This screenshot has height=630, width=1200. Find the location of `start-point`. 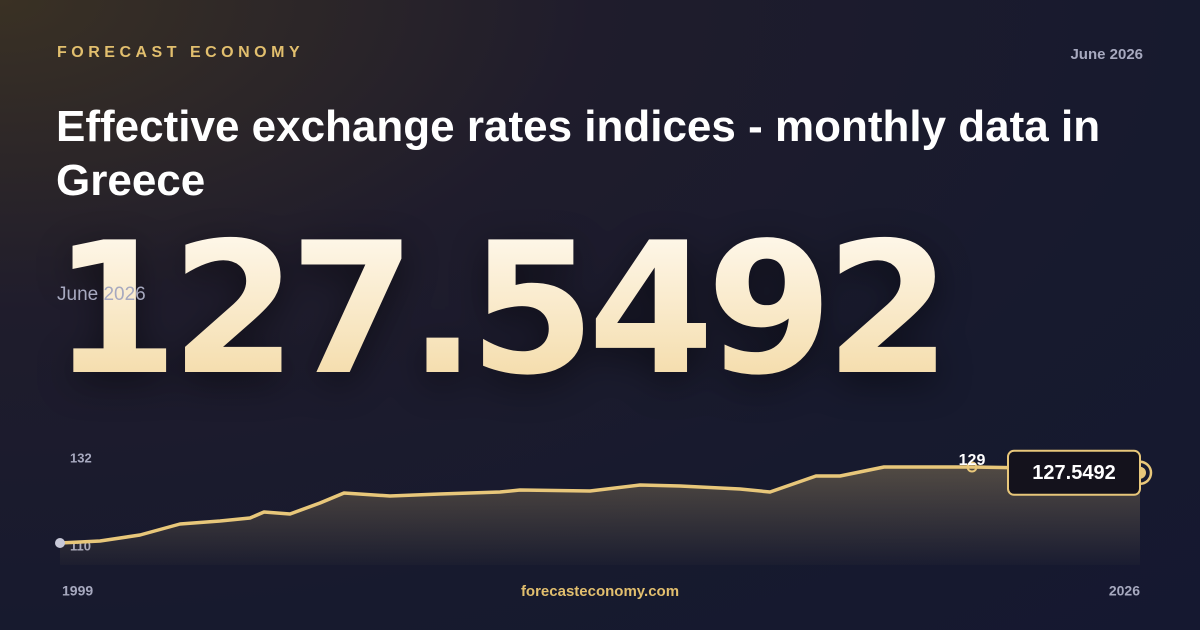

start-point is located at coordinates (60, 543).